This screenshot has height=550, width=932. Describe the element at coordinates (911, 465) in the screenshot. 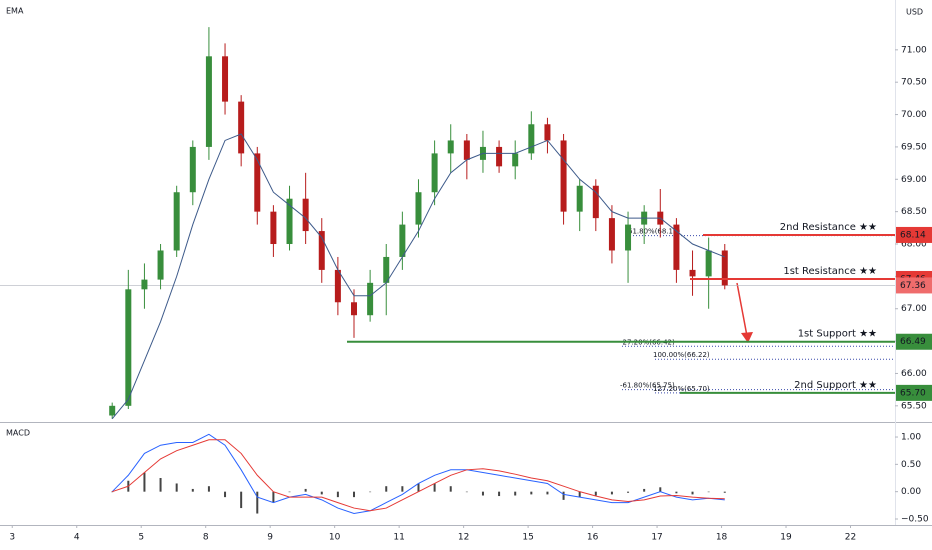

I see `macd-tick-label: 0.50` at that location.